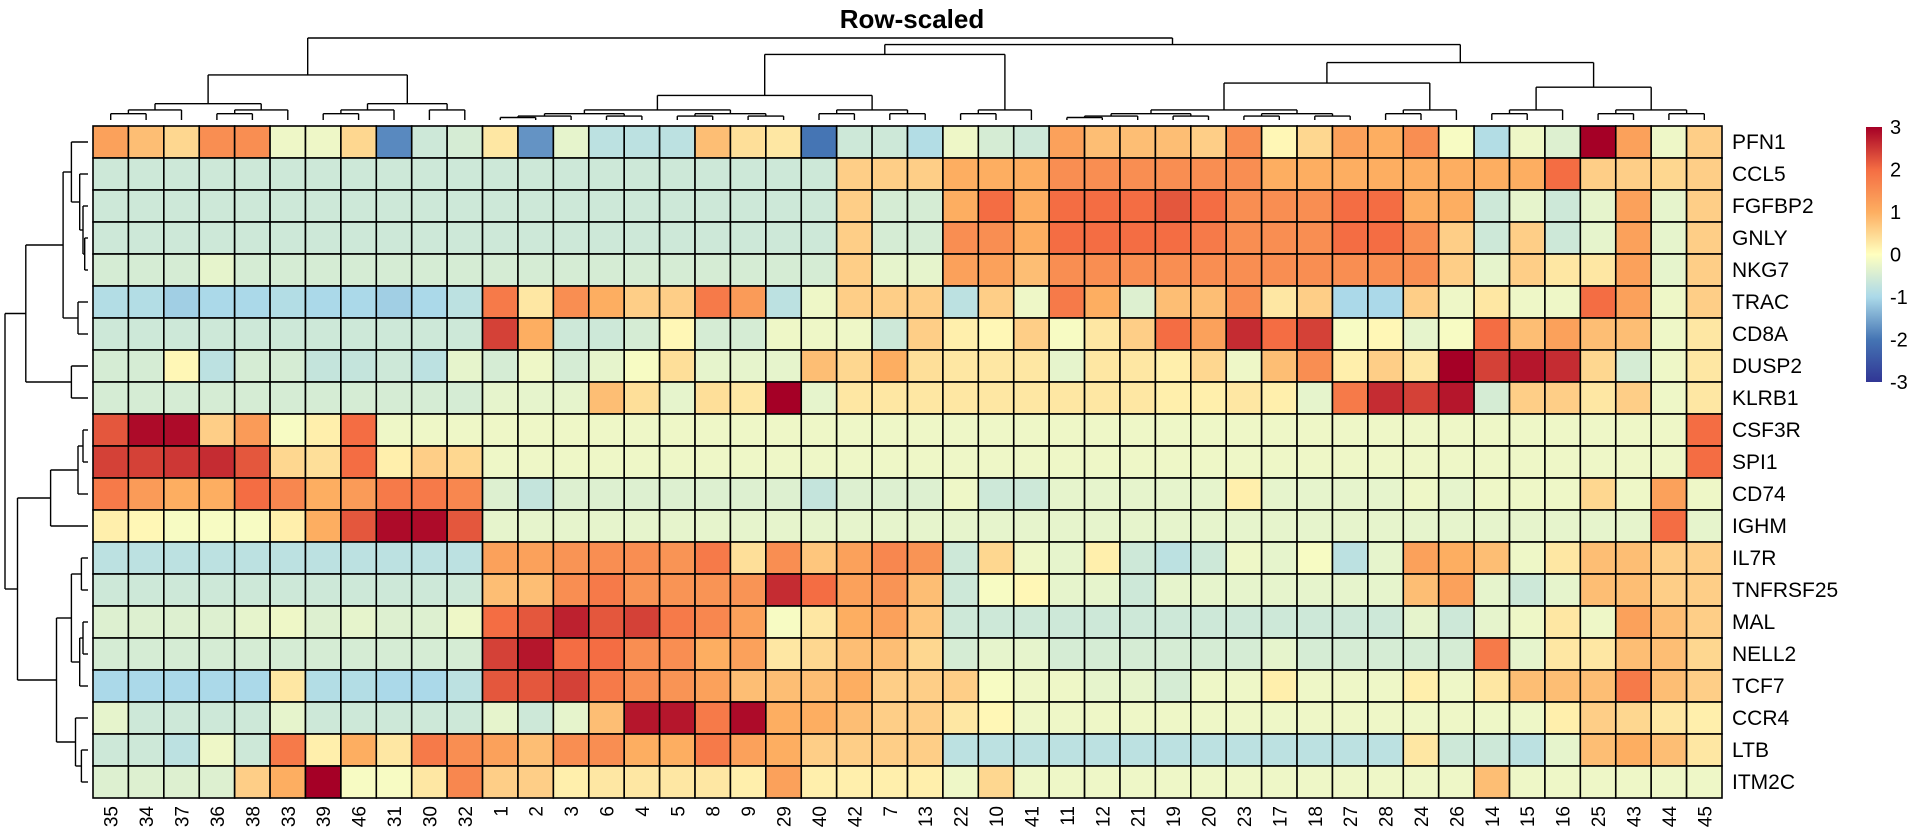 The height and width of the screenshot is (840, 1920). Describe the element at coordinates (1895, 128) in the screenshot. I see `legend-tick-label: 3` at that location.